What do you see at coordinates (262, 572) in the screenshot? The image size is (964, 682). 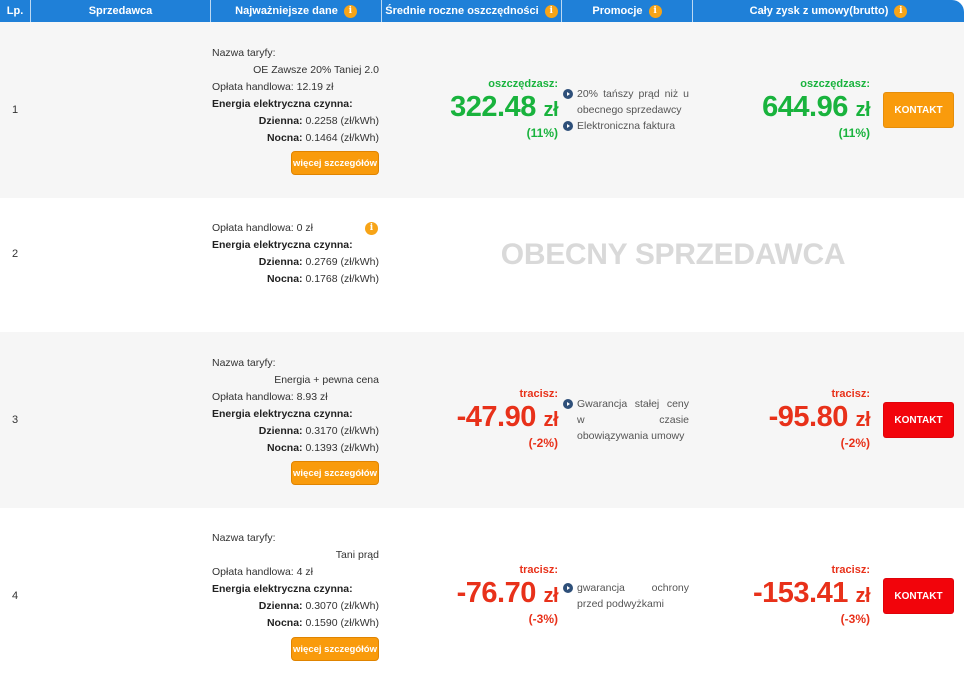 I see `trade-fee: Opłata handlowa: 4 zł` at bounding box center [262, 572].